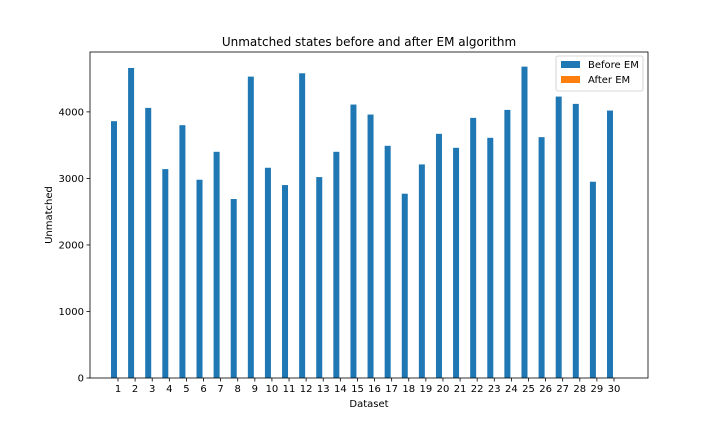  Describe the element at coordinates (599, 73) in the screenshot. I see `legend: Before EM After EM` at that location.